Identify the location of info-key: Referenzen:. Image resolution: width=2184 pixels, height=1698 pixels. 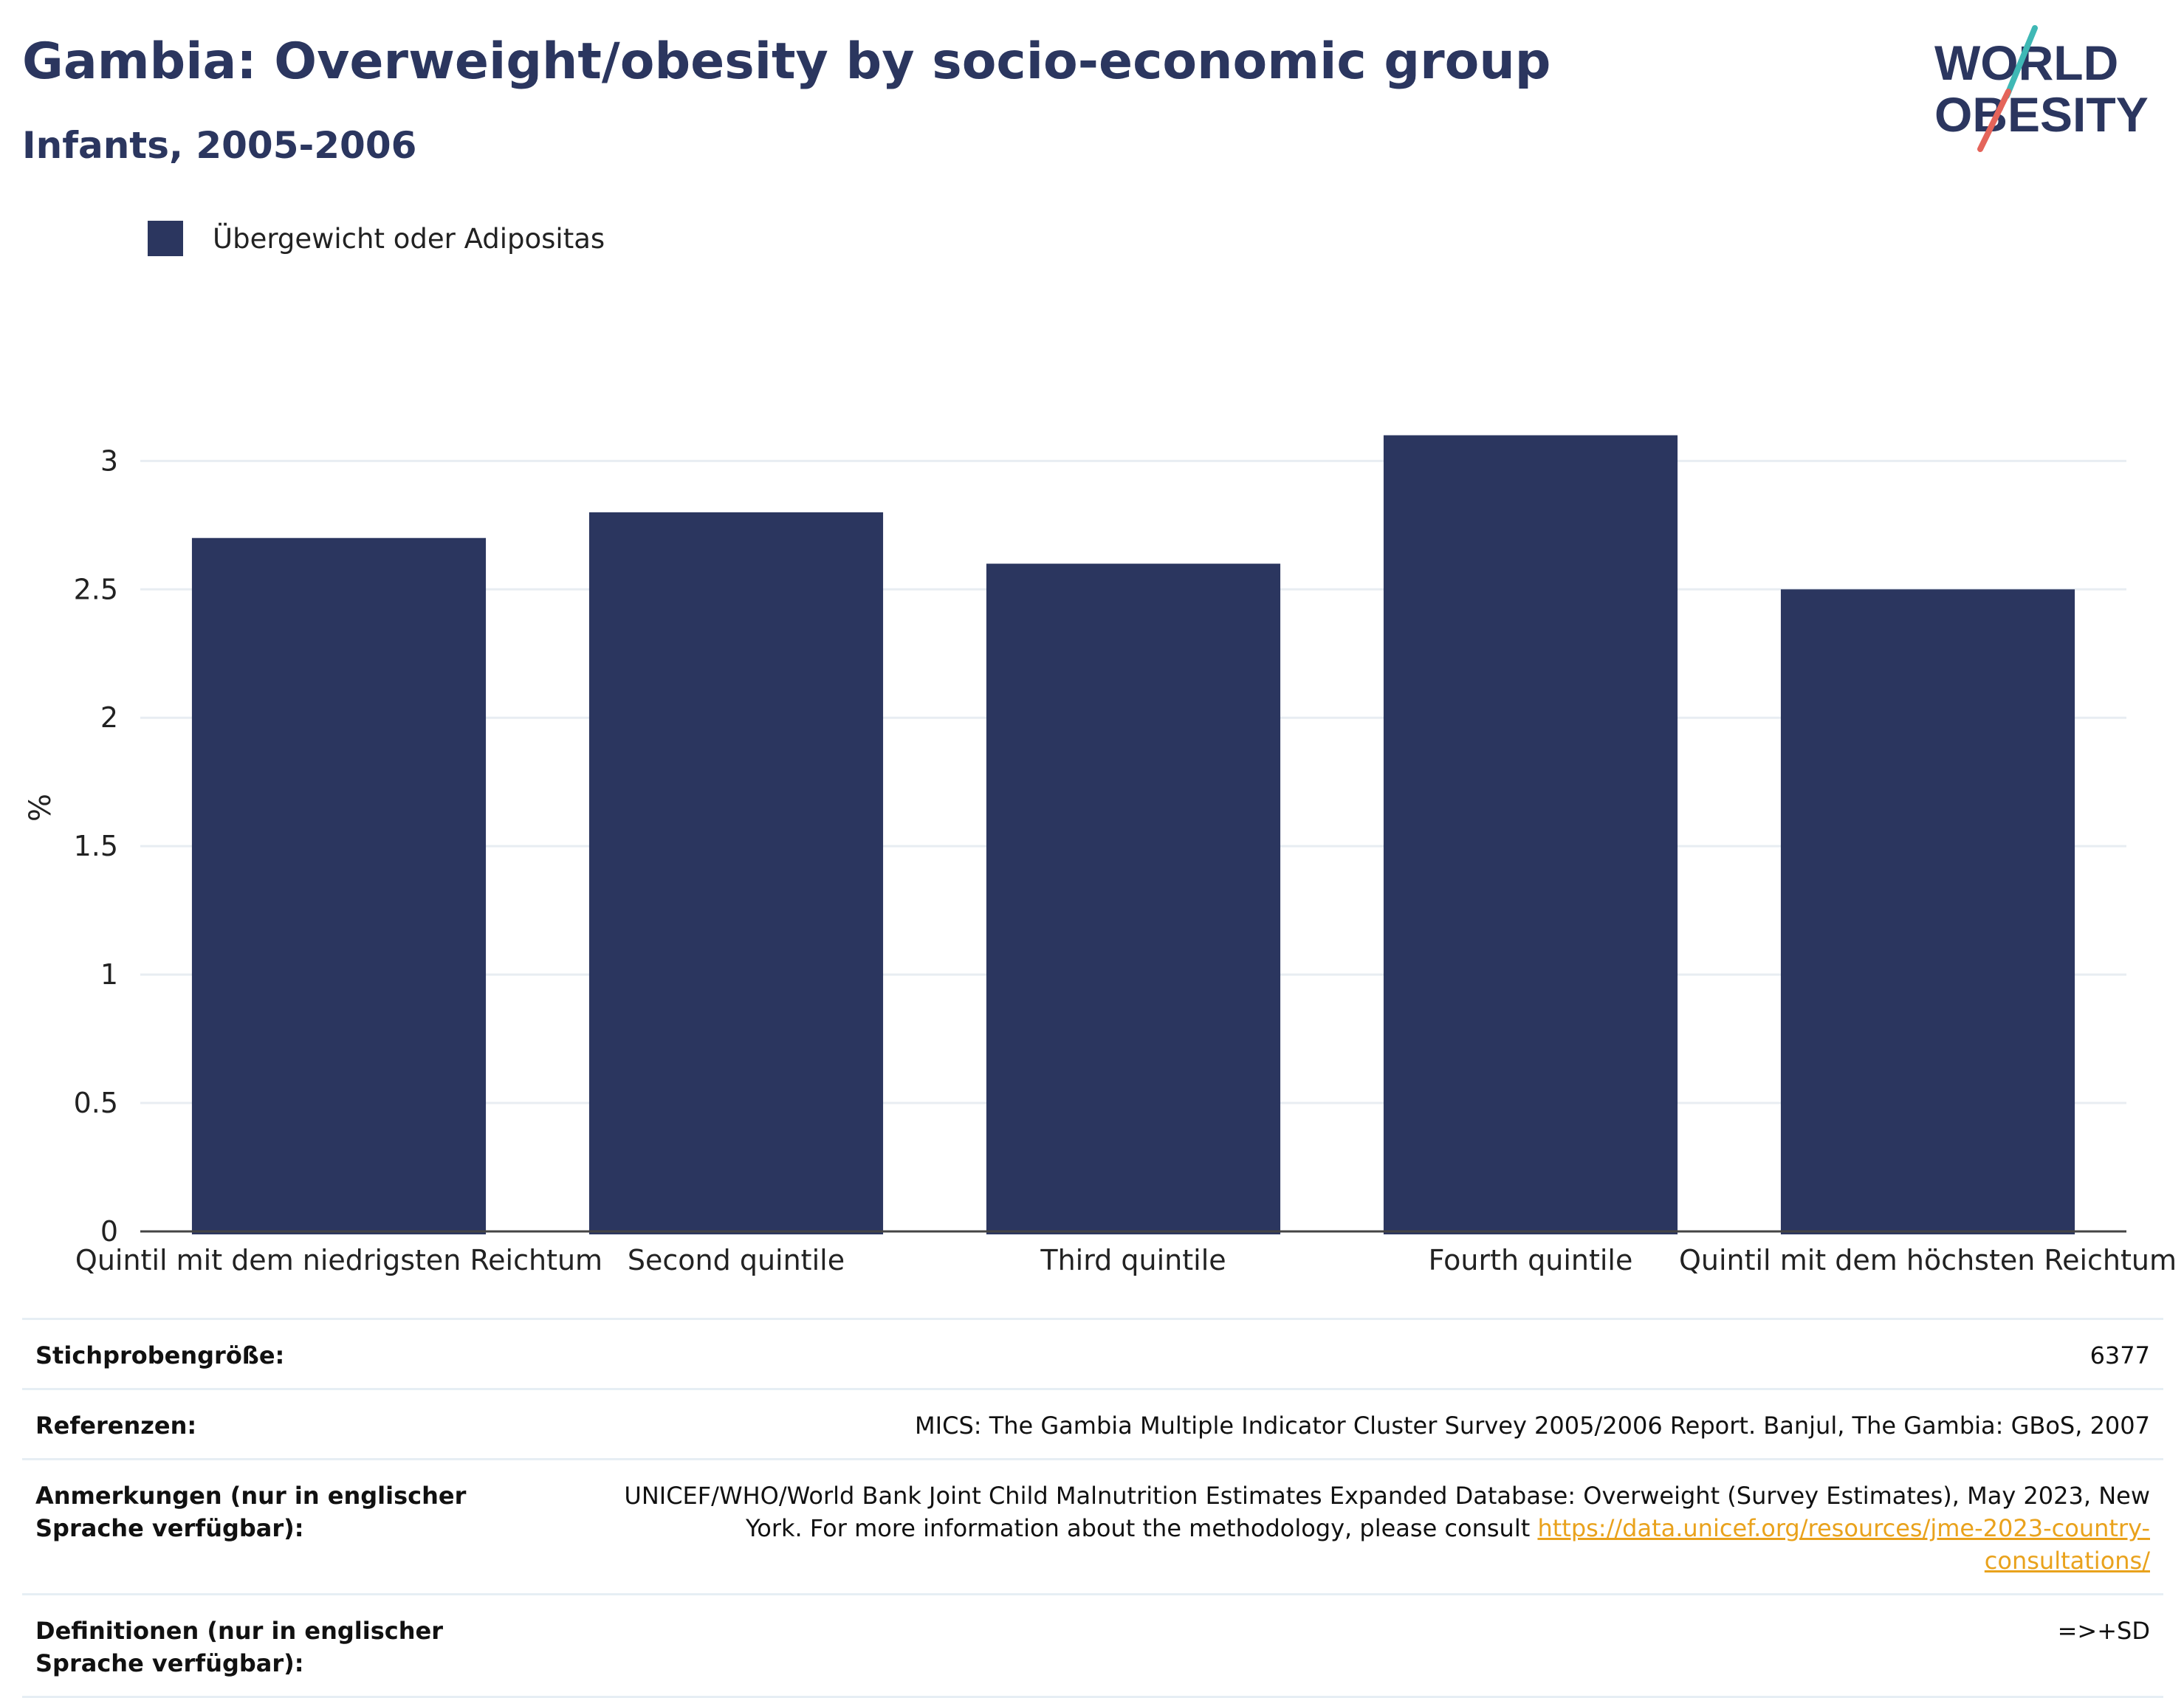
(116, 1426).